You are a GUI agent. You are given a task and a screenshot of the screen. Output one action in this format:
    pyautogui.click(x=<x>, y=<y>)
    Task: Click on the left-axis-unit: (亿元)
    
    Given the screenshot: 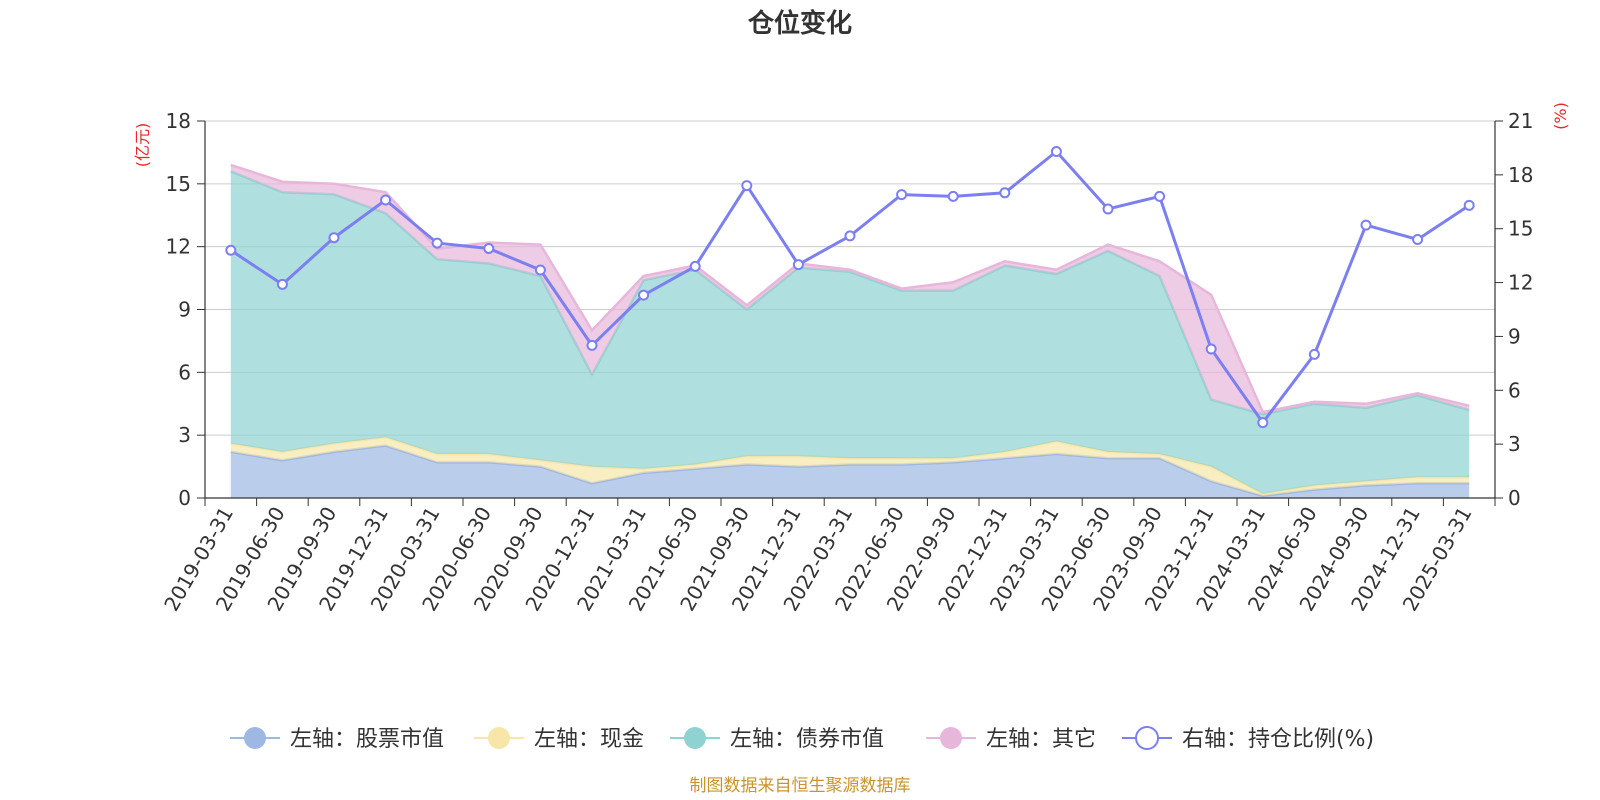 What is the action you would take?
    pyautogui.click(x=142, y=145)
    